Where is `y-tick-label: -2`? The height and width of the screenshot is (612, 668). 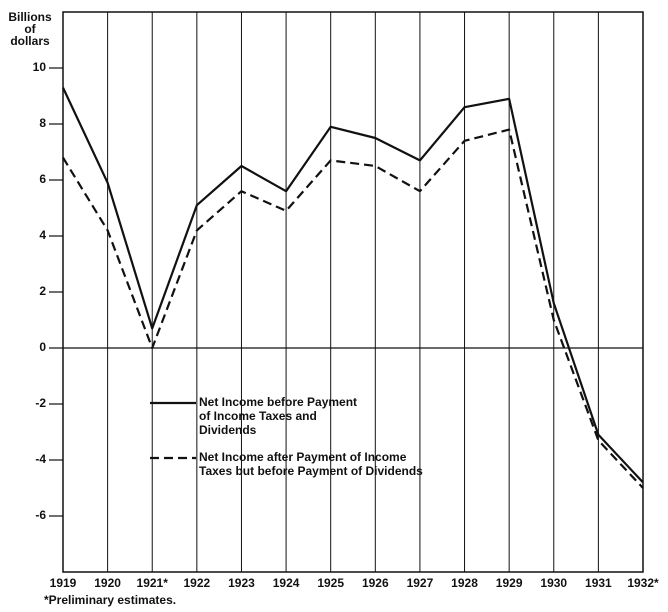 y-tick-label: -2 is located at coordinates (40, 403).